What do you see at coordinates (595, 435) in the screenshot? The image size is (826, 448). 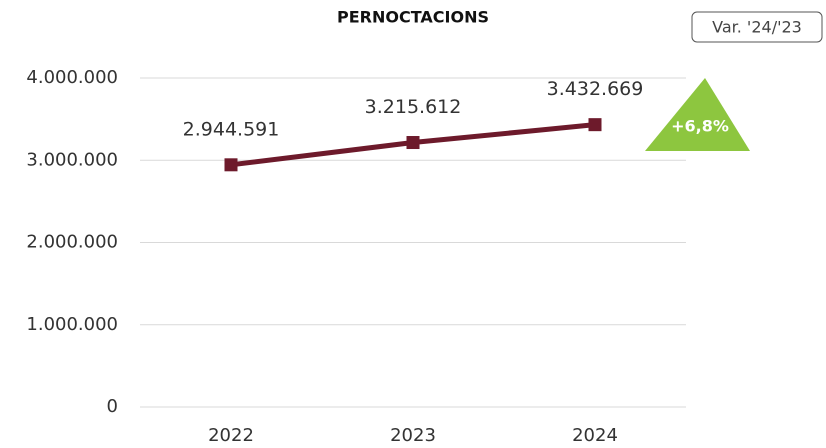 I see `x-tick-label: 2024` at bounding box center [595, 435].